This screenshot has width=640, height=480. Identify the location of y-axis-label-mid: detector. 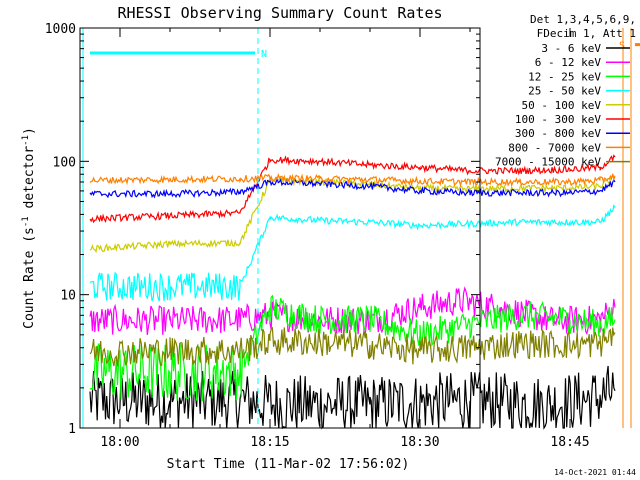
(29, 181).